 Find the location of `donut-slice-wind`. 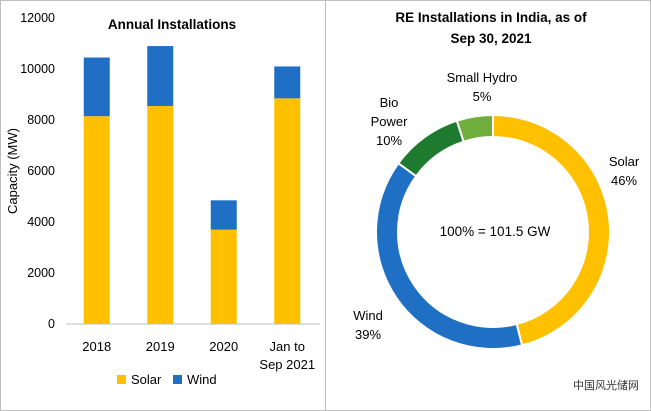

donut-slice-wind is located at coordinates (449, 255).